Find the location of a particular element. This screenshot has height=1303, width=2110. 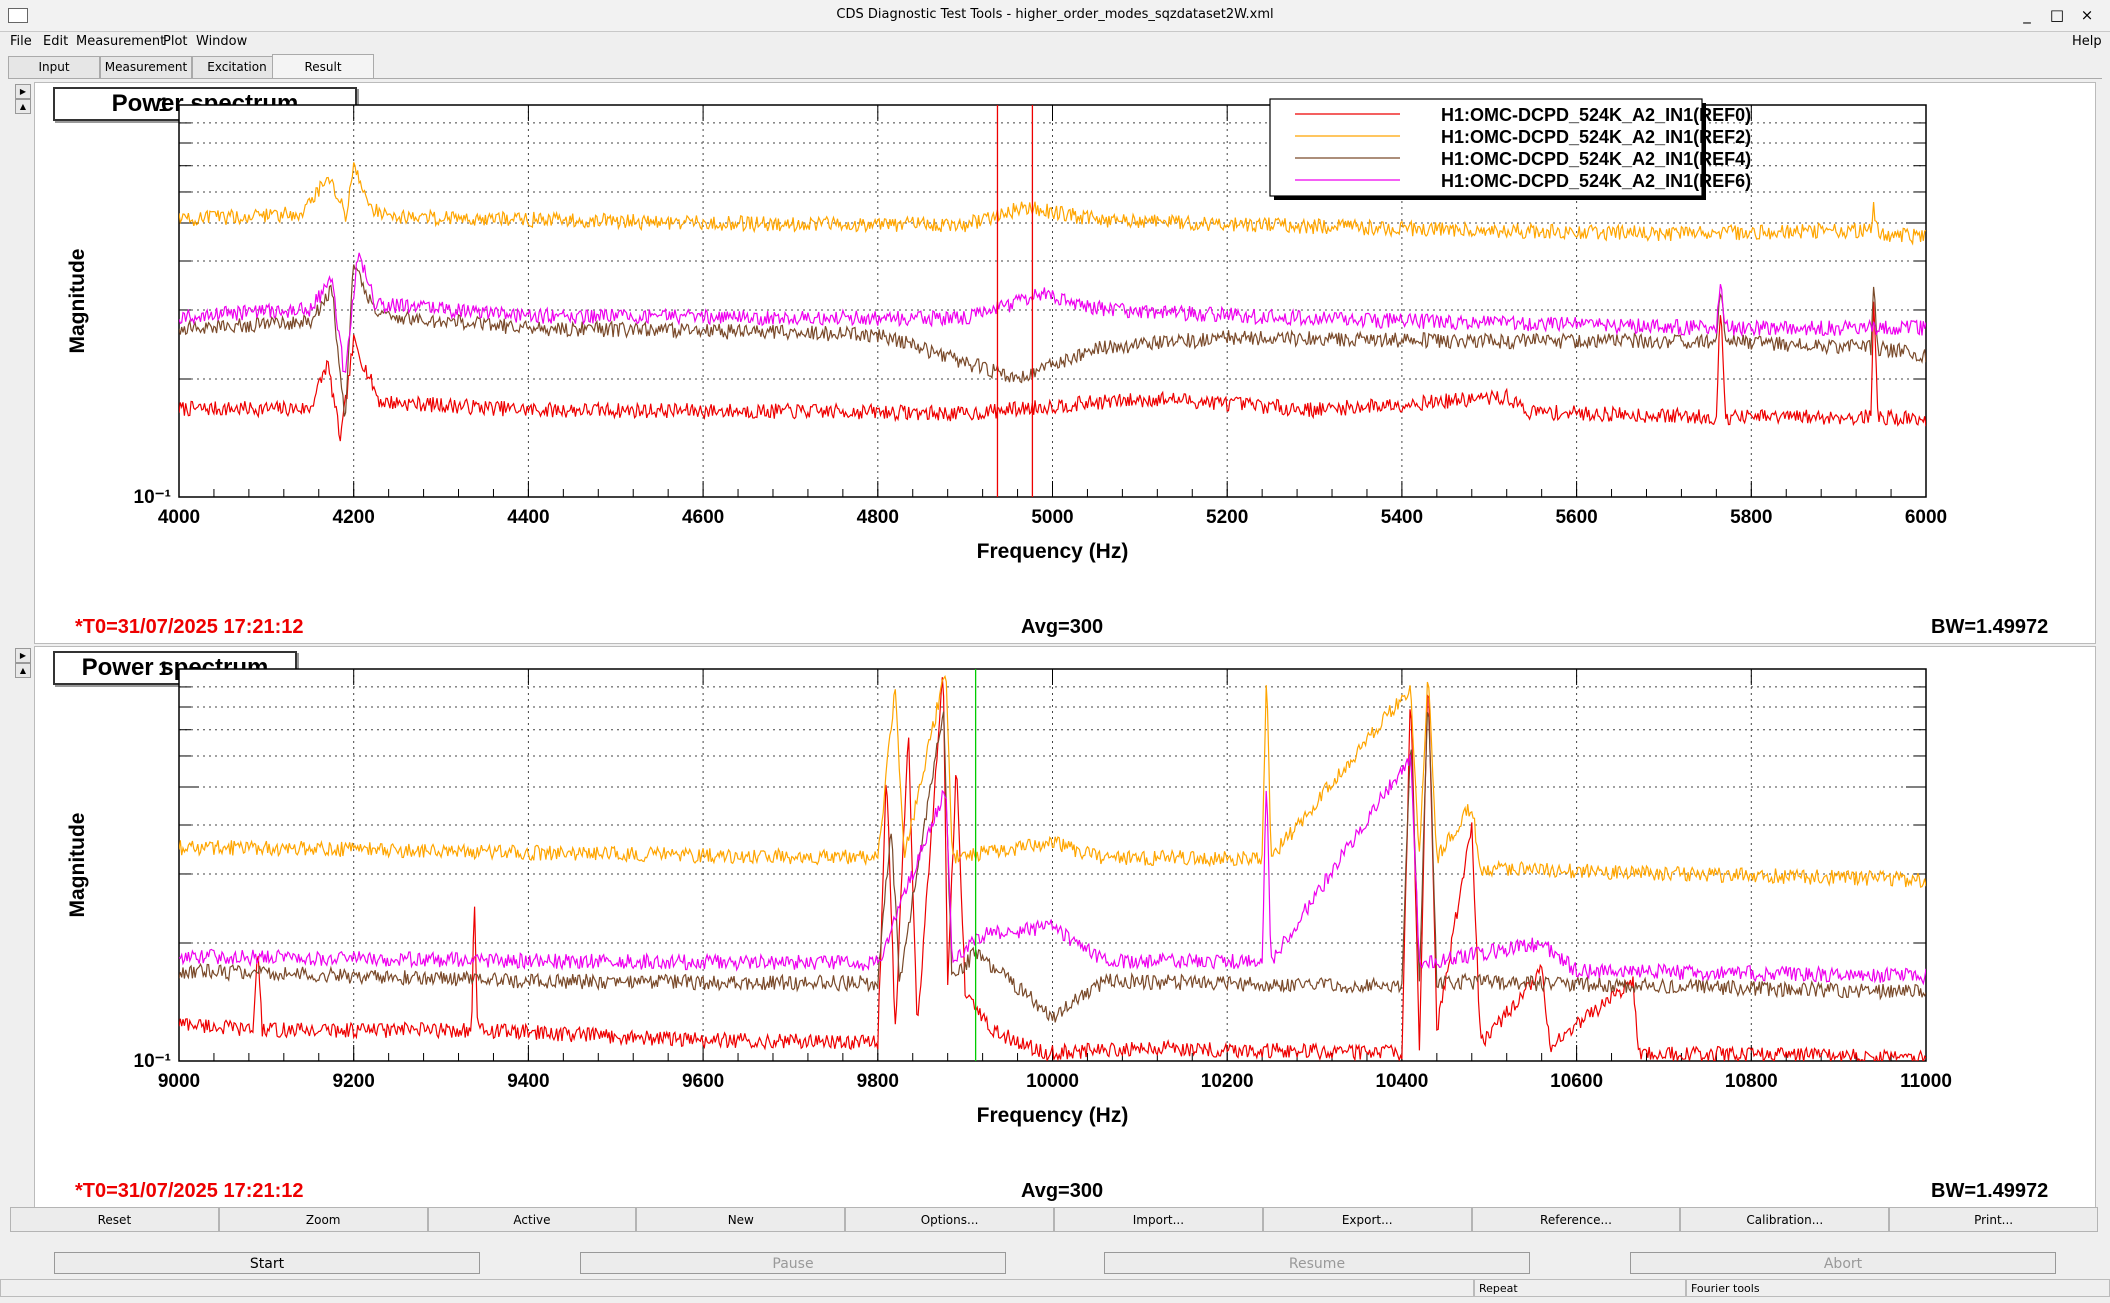

maximize-button: □ is located at coordinates (2057, 15).